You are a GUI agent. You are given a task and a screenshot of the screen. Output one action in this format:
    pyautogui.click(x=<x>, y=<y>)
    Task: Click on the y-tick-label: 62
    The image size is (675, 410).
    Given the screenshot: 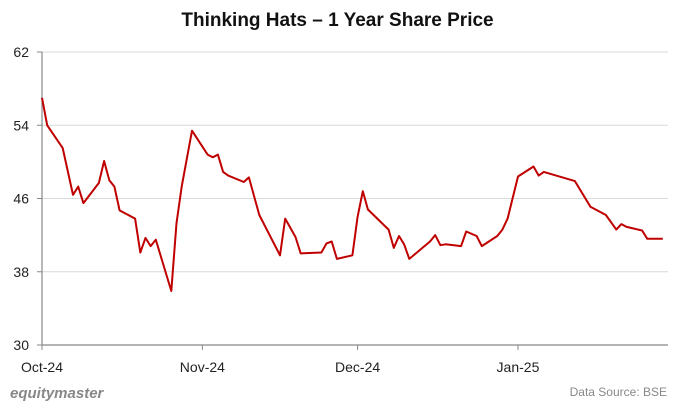 What is the action you would take?
    pyautogui.click(x=21, y=52)
    